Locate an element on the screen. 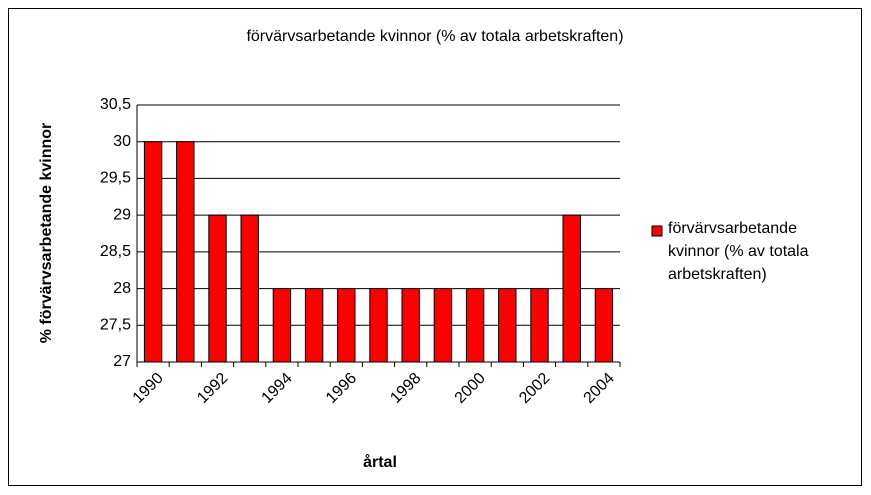 The height and width of the screenshot is (495, 871). x-axis-title: årtal is located at coordinates (380, 462).